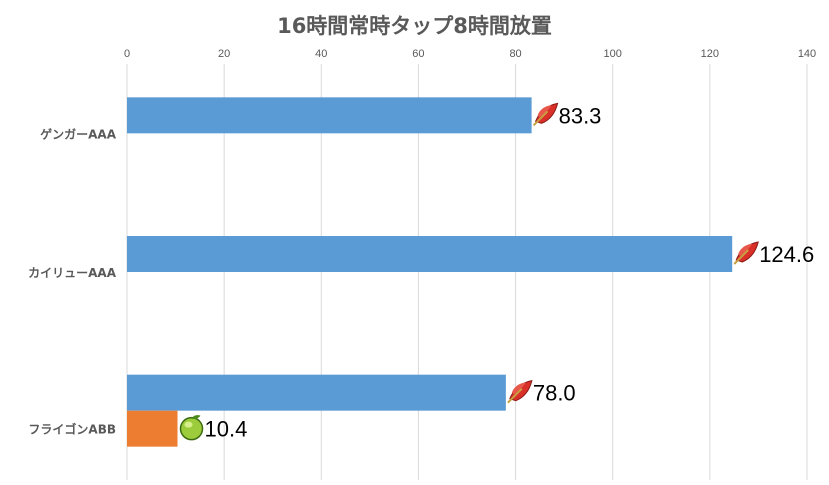 This screenshot has height=485, width=829. Describe the element at coordinates (515, 54) in the screenshot. I see `x-tick-label: 80` at that location.